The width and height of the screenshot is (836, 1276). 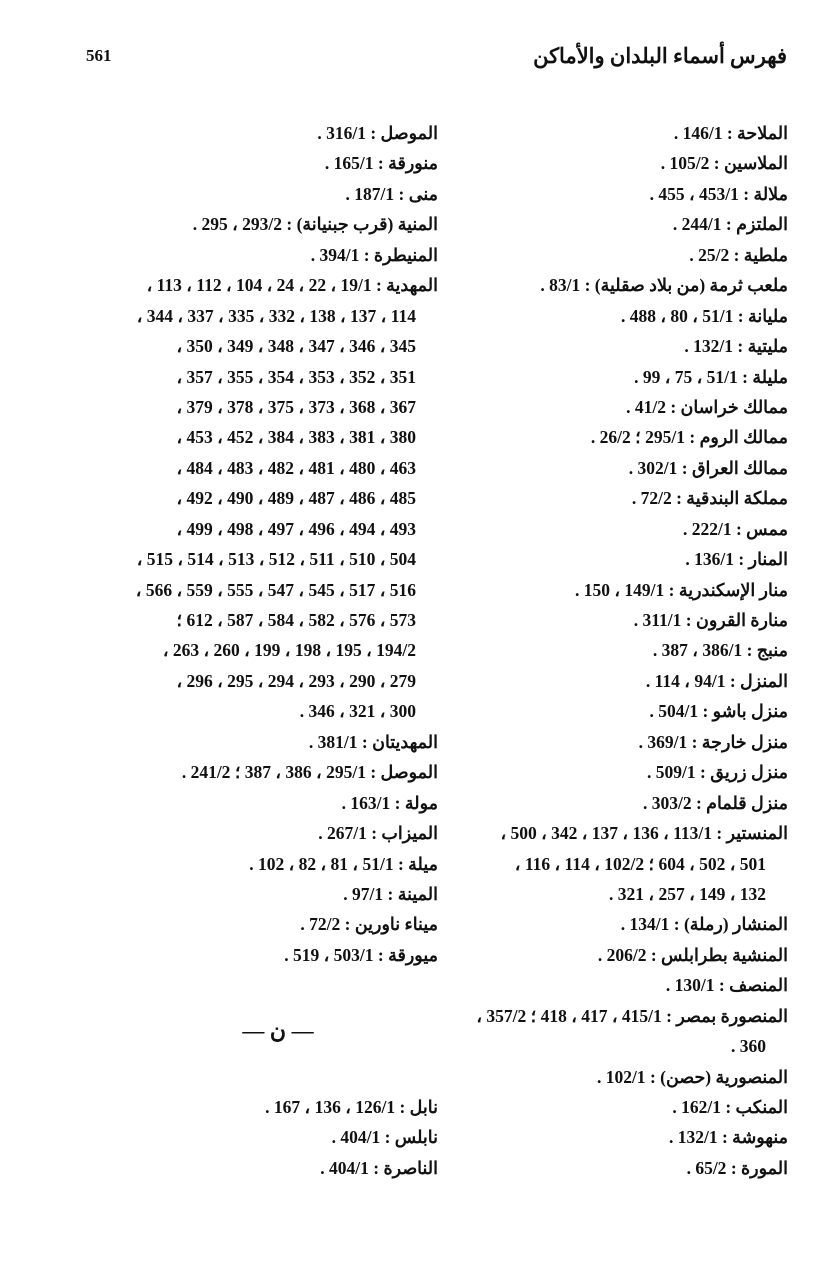 What do you see at coordinates (343, 863) in the screenshot?
I see `index-entry: ميلة : 51/1 ، 81 ، 82 ، 102 .` at bounding box center [343, 863].